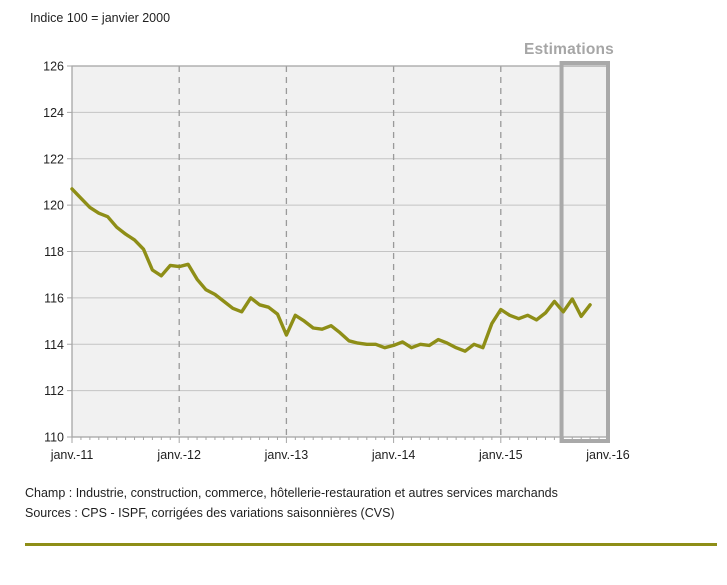 The image size is (727, 585). What do you see at coordinates (54, 298) in the screenshot?
I see `y-tick-label: 116` at bounding box center [54, 298].